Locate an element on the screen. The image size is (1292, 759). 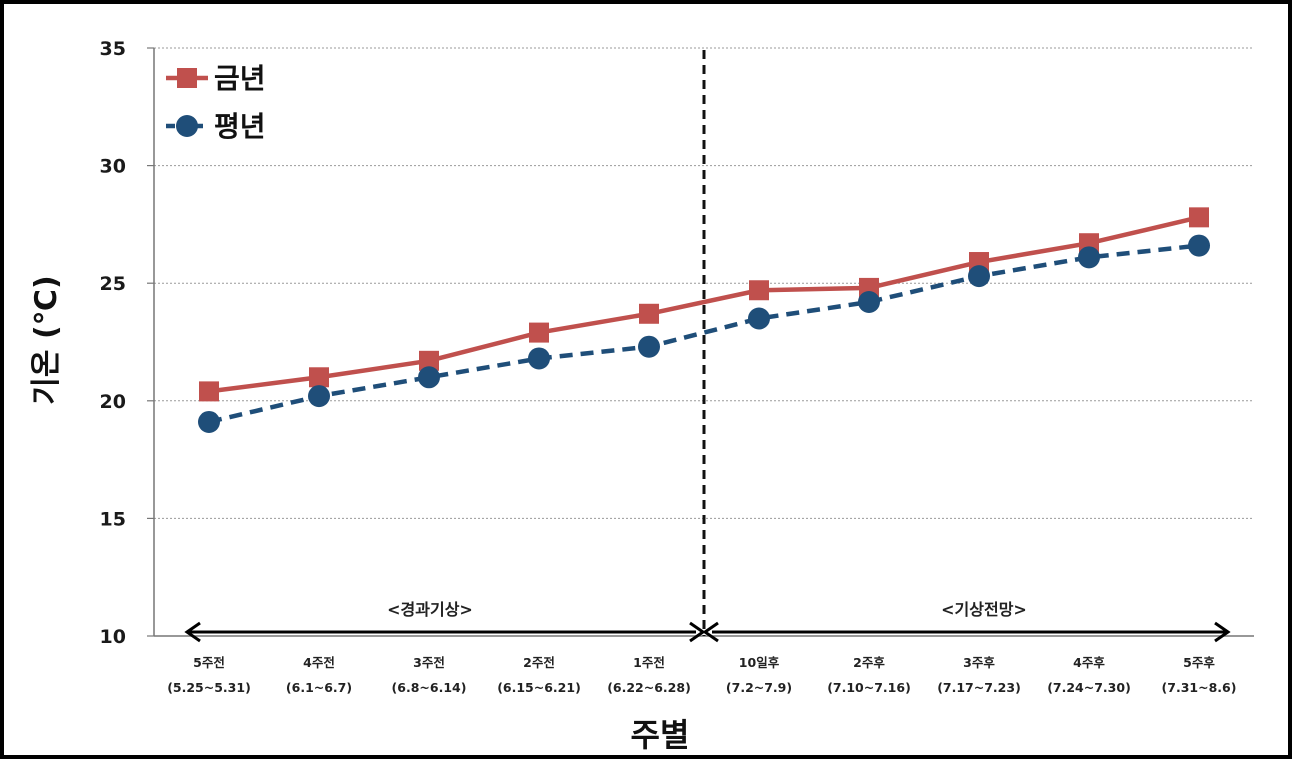
y-tick-labels: 10 15 20 25 30 35 is located at coordinates (113, 343).